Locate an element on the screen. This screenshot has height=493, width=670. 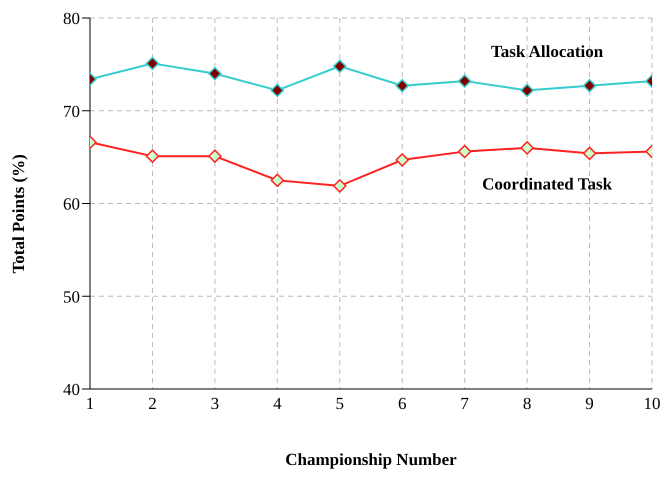
x-tick-label: 7 is located at coordinates (465, 404).